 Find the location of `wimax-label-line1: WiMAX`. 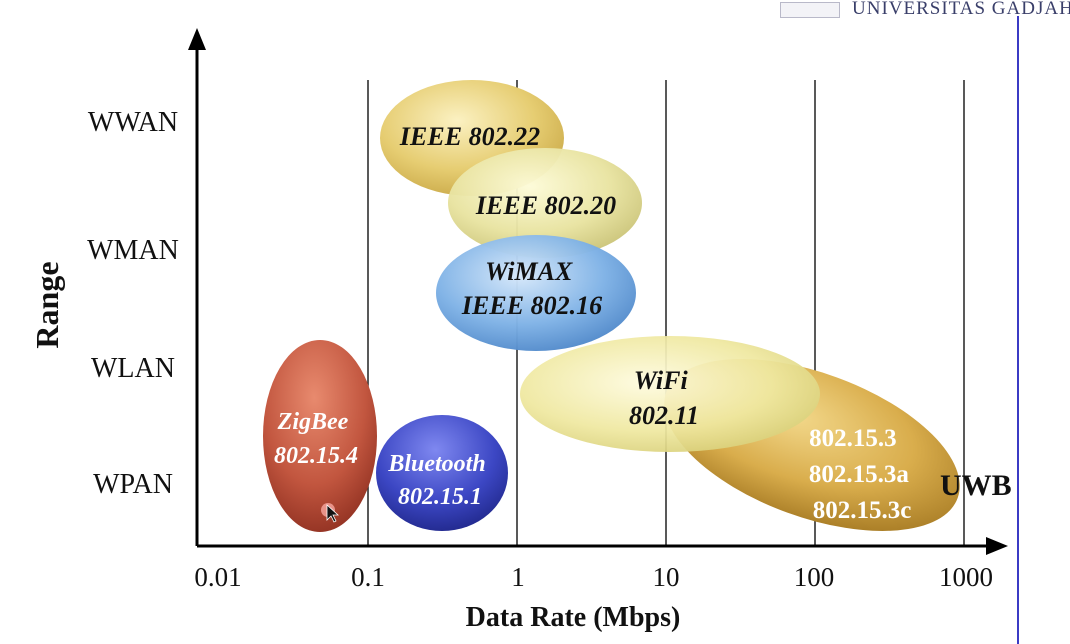

wimax-label-line1: WiMAX is located at coordinates (529, 271).